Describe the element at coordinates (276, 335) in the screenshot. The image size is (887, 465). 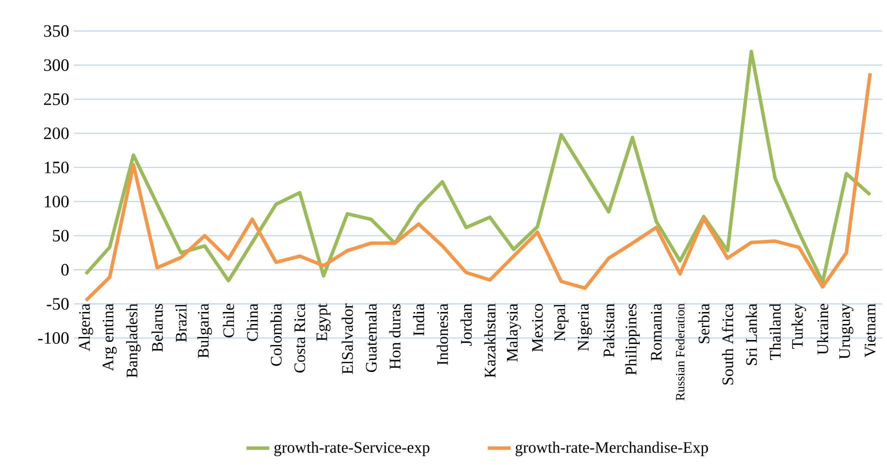
I see `x-tick-label: Colombia` at that location.